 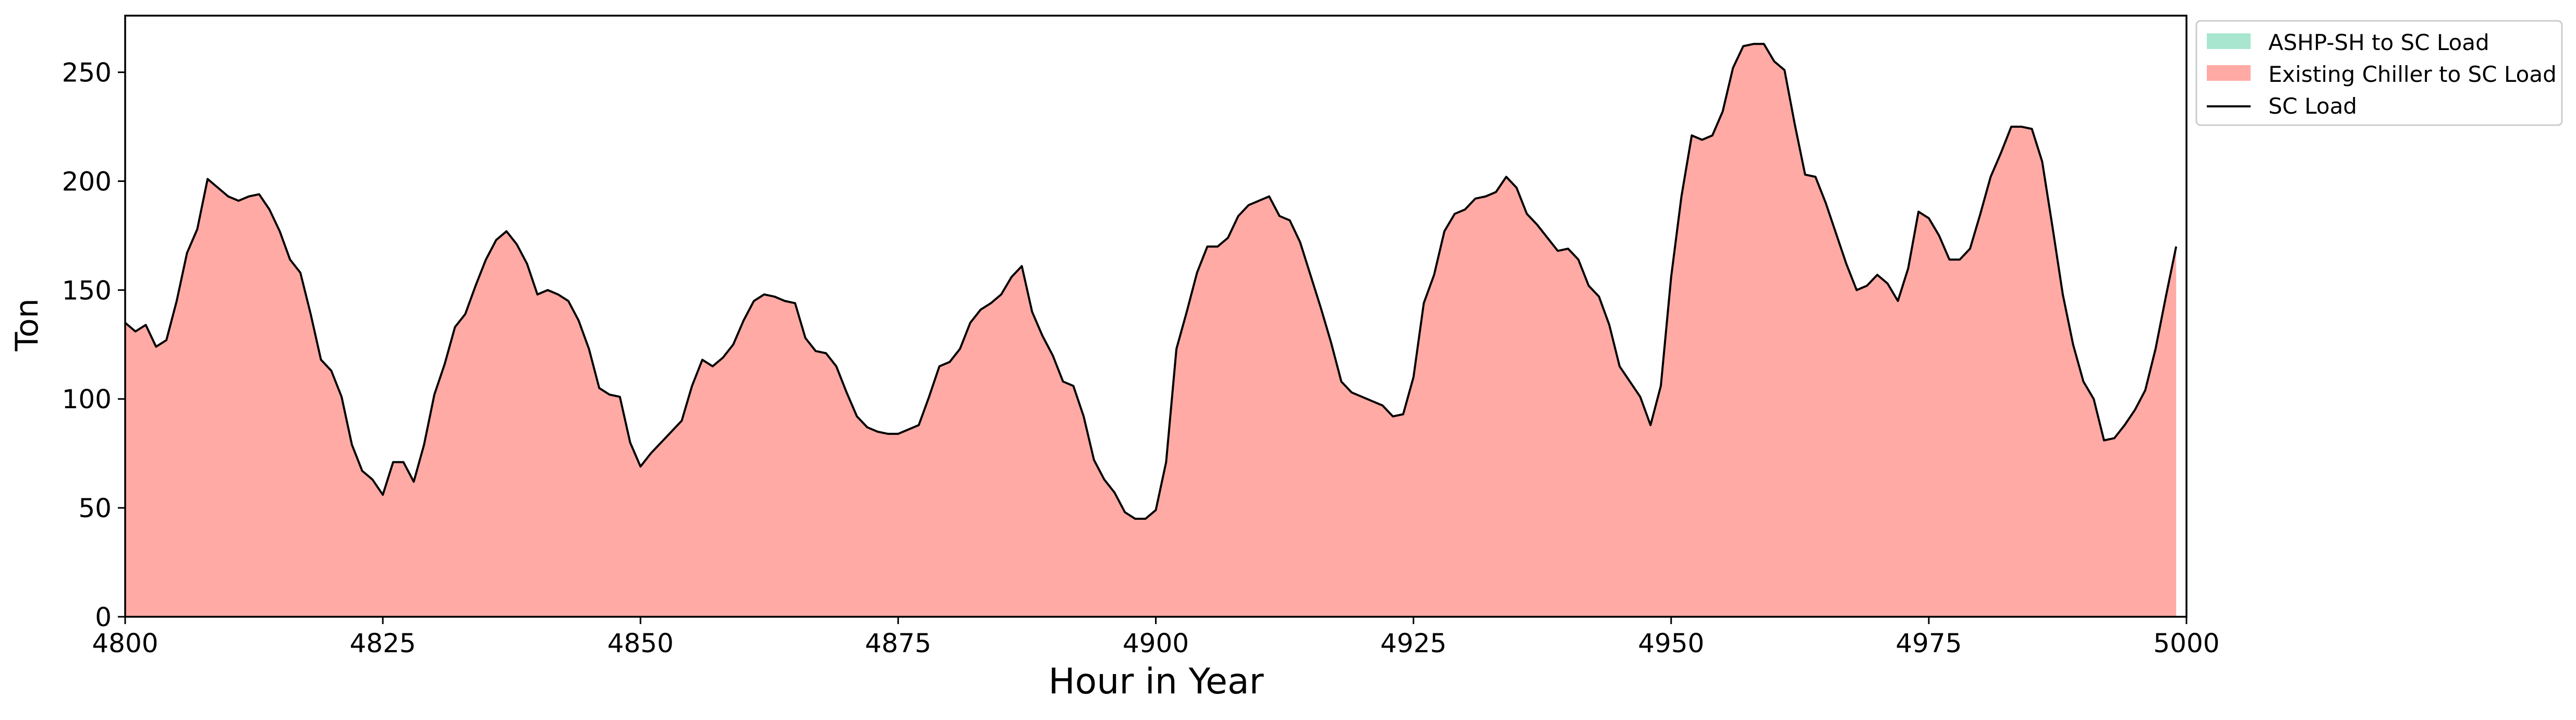 What do you see at coordinates (1928, 643) in the screenshot?
I see `x-tick-label: 4975` at bounding box center [1928, 643].